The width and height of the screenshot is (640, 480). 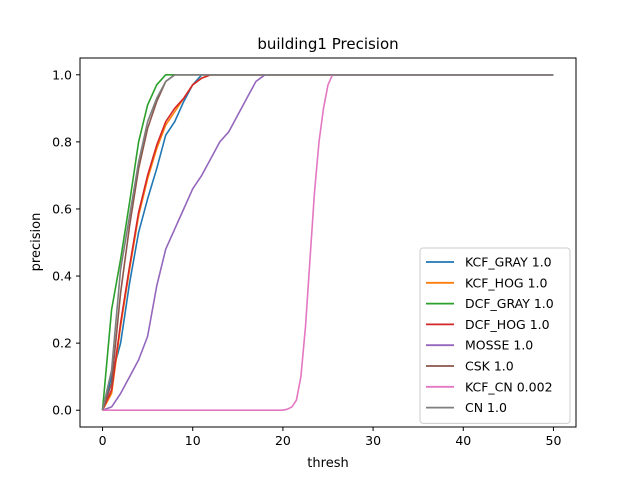 I want to click on chart-title: building1 Precision, so click(x=327, y=44).